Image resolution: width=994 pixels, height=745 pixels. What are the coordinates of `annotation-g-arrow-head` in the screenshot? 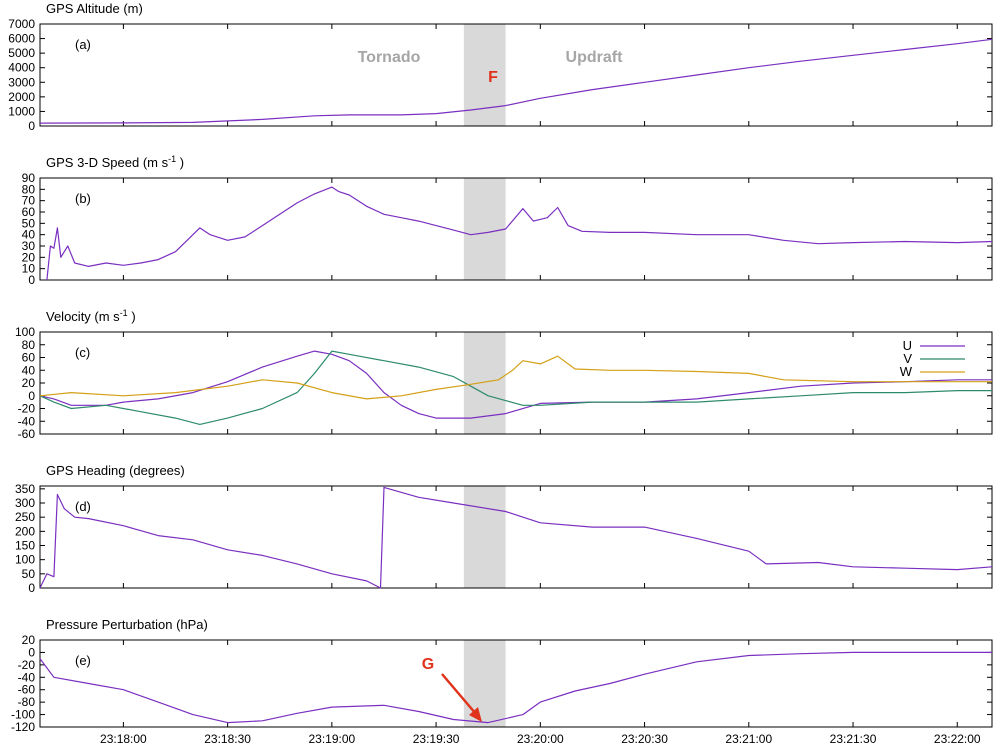 It's located at (475, 714).